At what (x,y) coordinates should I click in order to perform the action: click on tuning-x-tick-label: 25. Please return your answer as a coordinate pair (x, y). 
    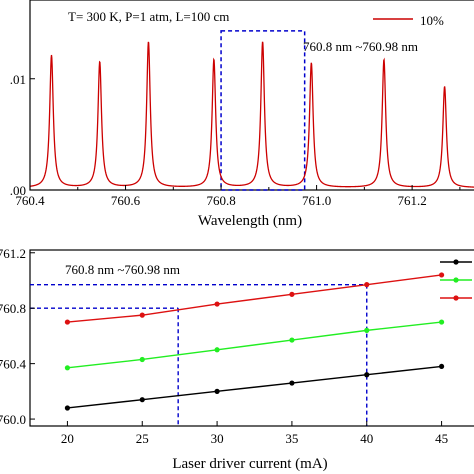
    Looking at the image, I should click on (142, 438).